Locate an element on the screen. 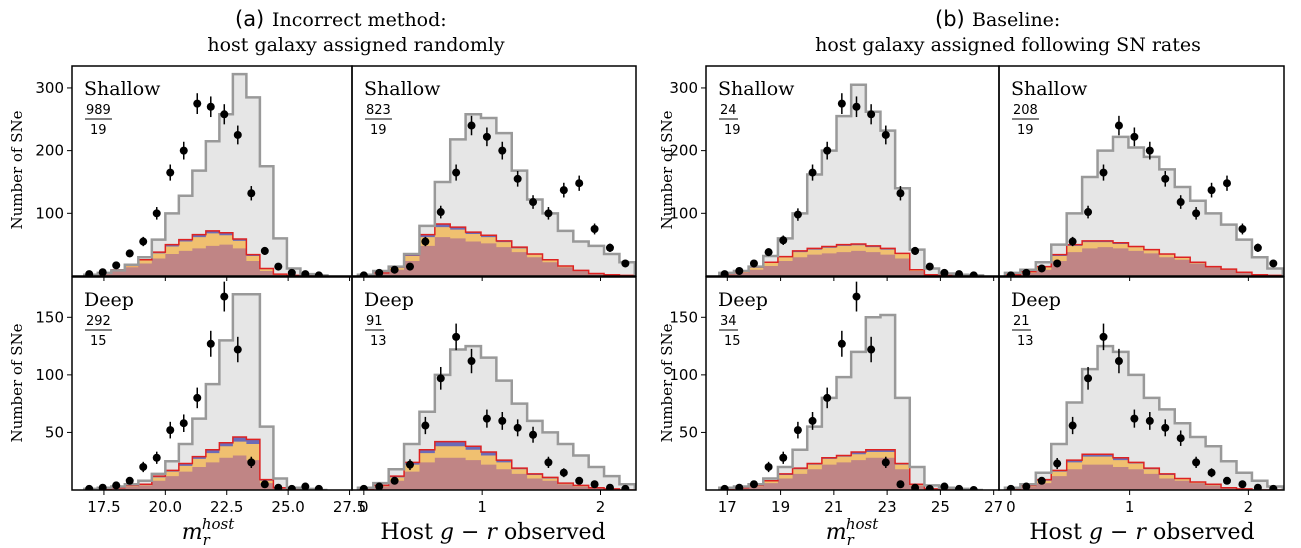 The height and width of the screenshot is (548, 1301). x-tick-label: 1 is located at coordinates (482, 507).